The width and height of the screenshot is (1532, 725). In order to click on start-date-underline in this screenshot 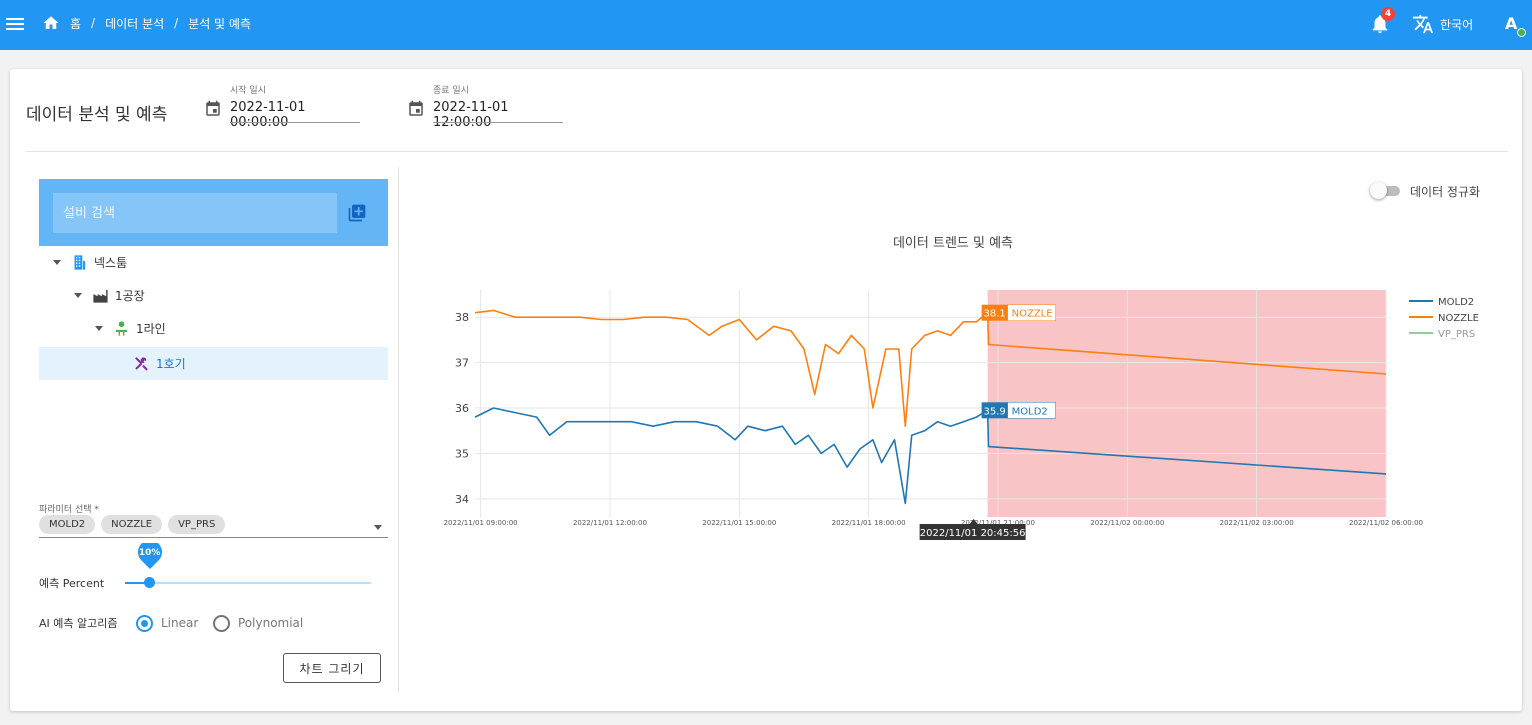, I will do `click(295, 122)`.